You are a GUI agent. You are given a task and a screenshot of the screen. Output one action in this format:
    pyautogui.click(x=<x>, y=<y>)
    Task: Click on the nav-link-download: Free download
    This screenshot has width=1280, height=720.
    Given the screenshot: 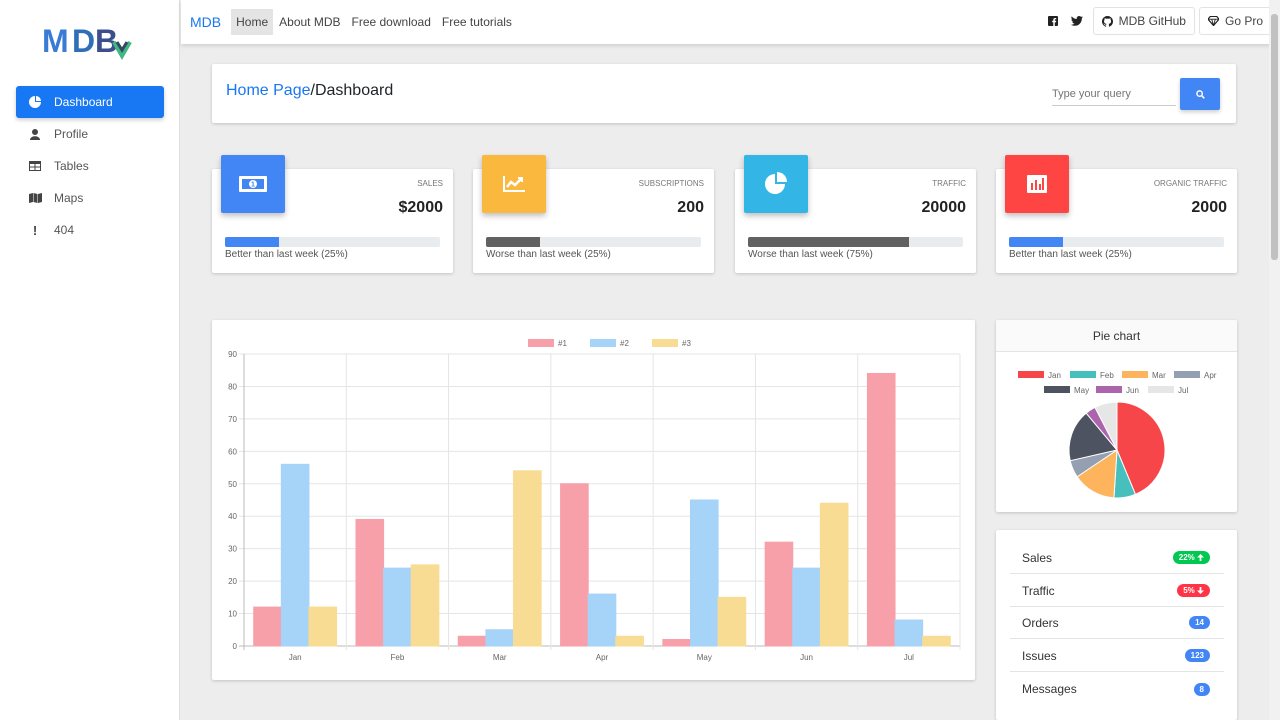 What is the action you would take?
    pyautogui.click(x=391, y=22)
    